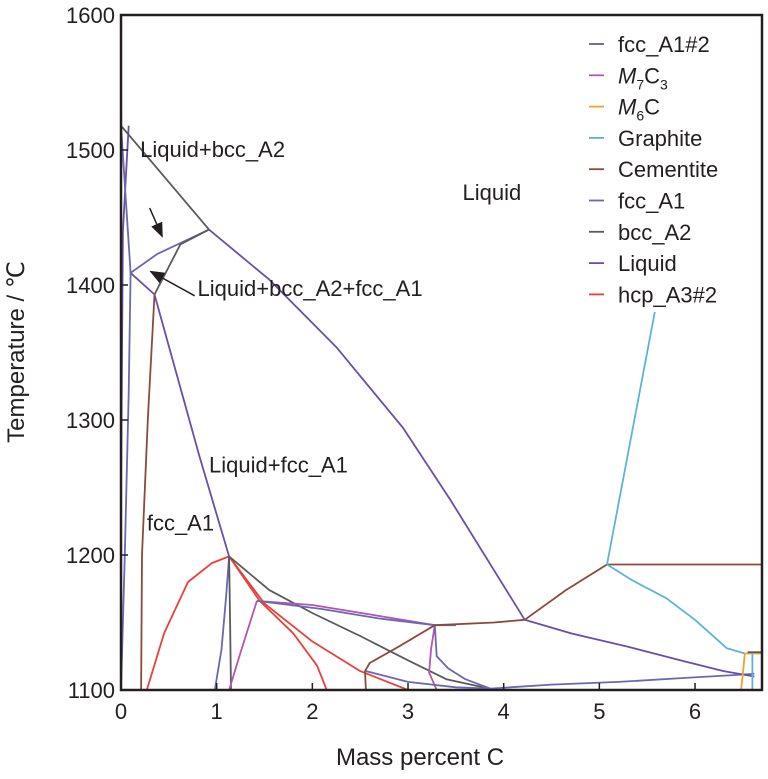  Describe the element at coordinates (90, 285) in the screenshot. I see `y-tick-label: 1400` at that location.